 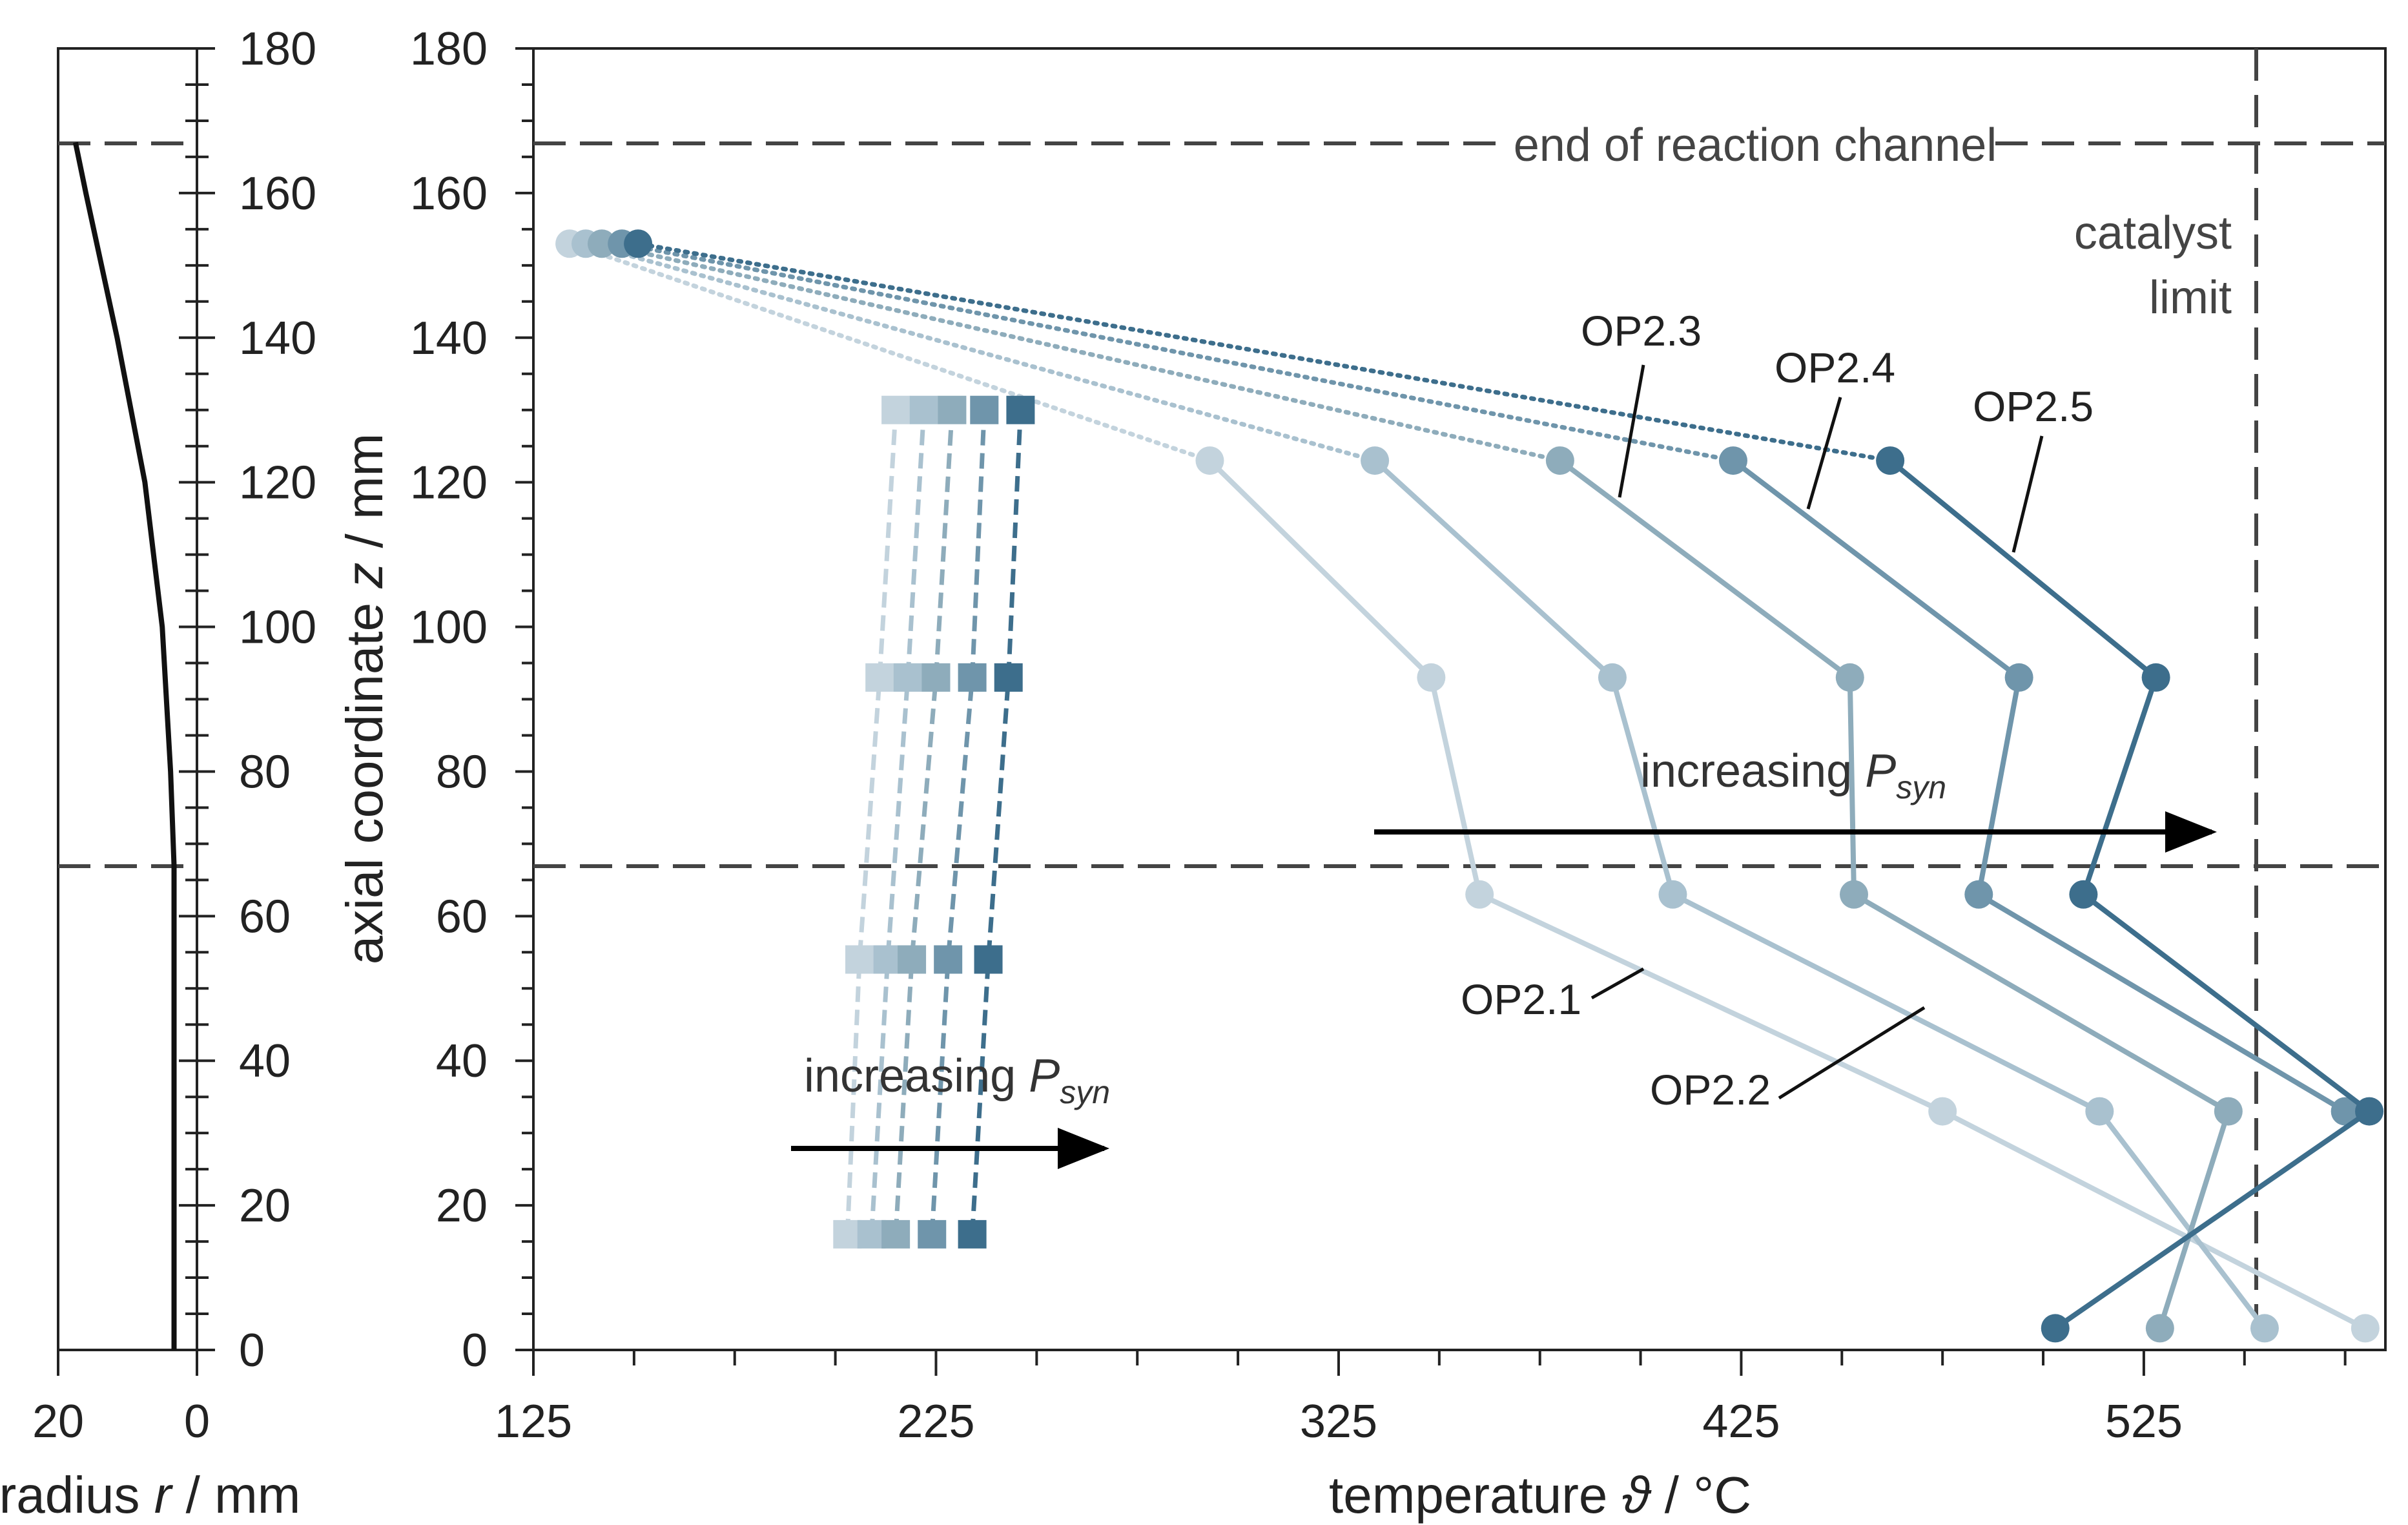 I want to click on op25-leader, so click(x=2028, y=494).